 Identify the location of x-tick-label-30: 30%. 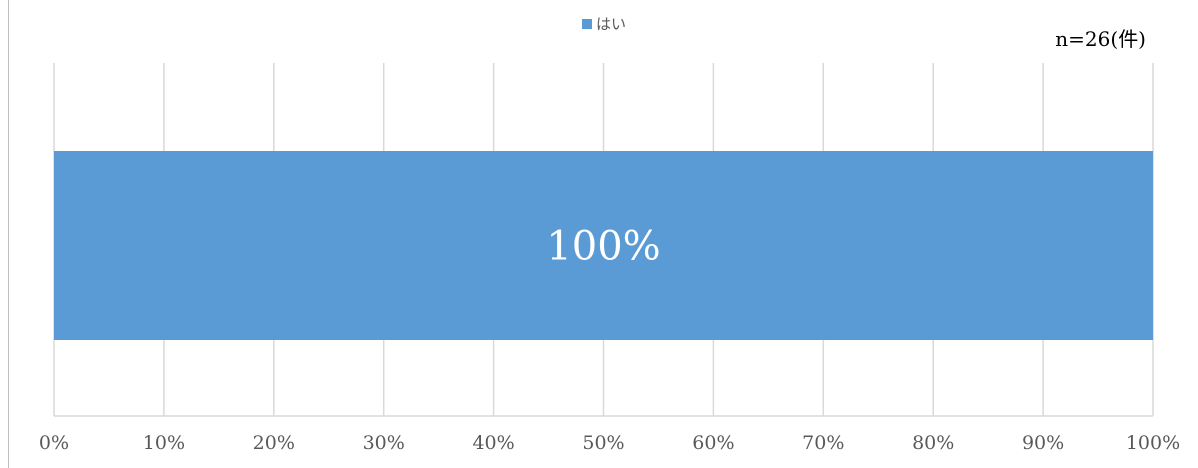
(384, 443).